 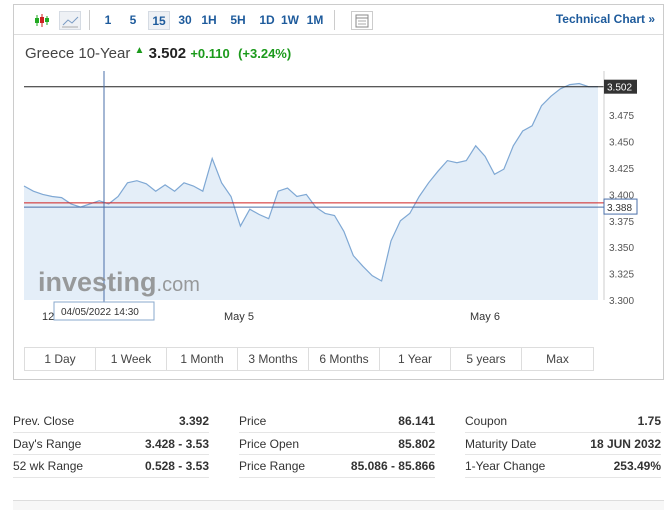 I want to click on interval-1W: 1W, so click(x=290, y=20).